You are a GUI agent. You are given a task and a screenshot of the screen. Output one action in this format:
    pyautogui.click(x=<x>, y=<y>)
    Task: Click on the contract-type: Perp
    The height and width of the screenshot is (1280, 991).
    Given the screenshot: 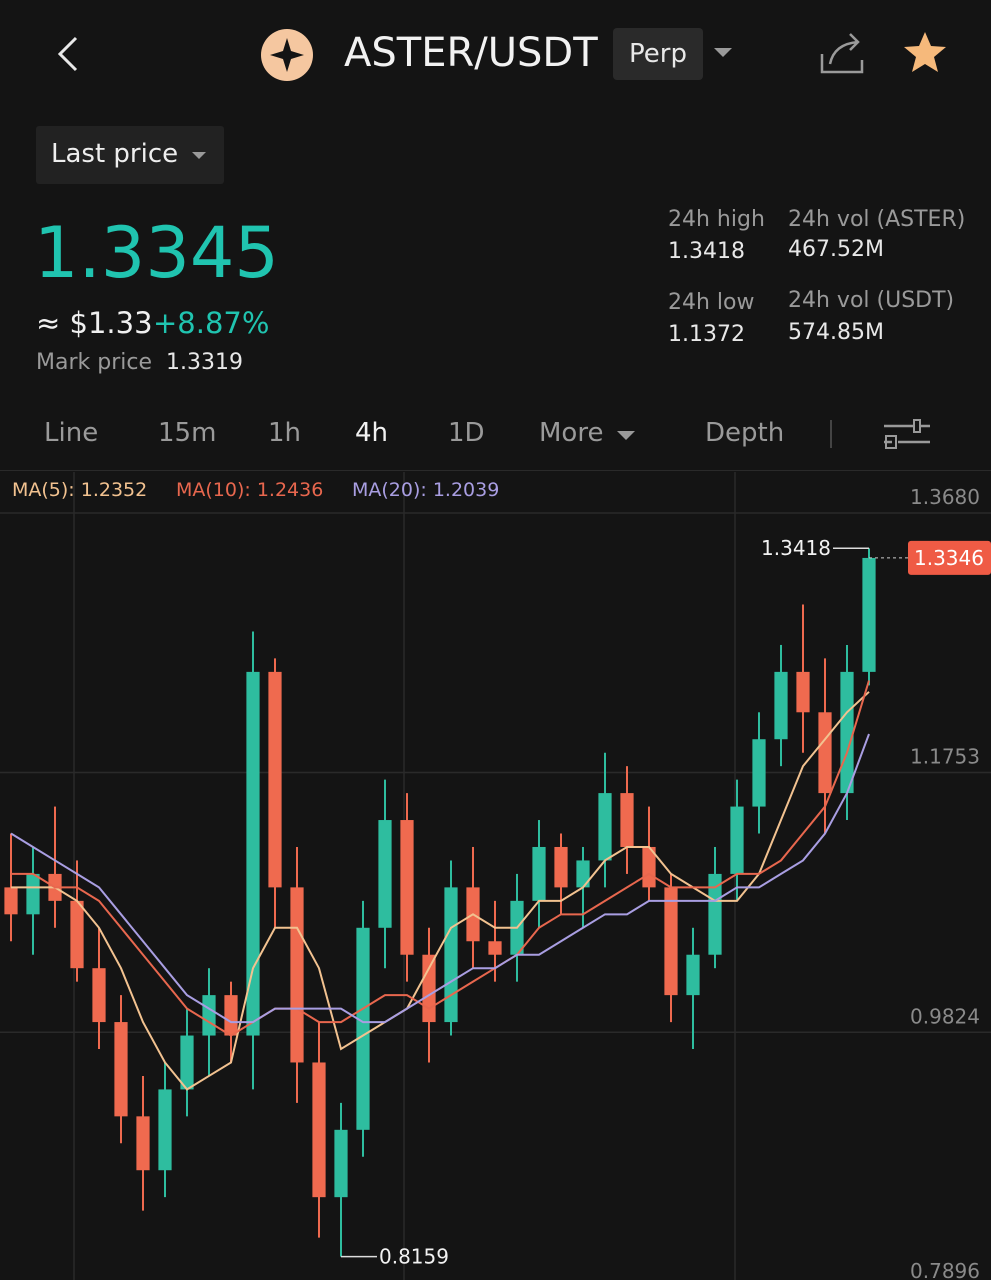 What is the action you would take?
    pyautogui.click(x=658, y=54)
    